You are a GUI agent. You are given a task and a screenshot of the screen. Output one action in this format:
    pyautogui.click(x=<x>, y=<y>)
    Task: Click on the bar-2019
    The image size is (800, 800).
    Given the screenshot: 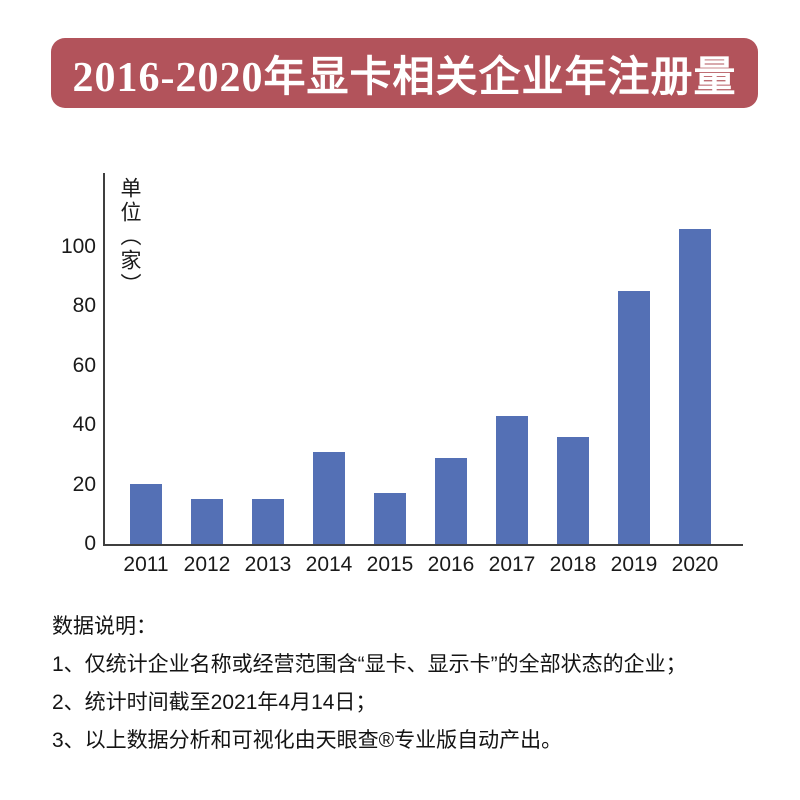 What is the action you would take?
    pyautogui.click(x=634, y=417)
    